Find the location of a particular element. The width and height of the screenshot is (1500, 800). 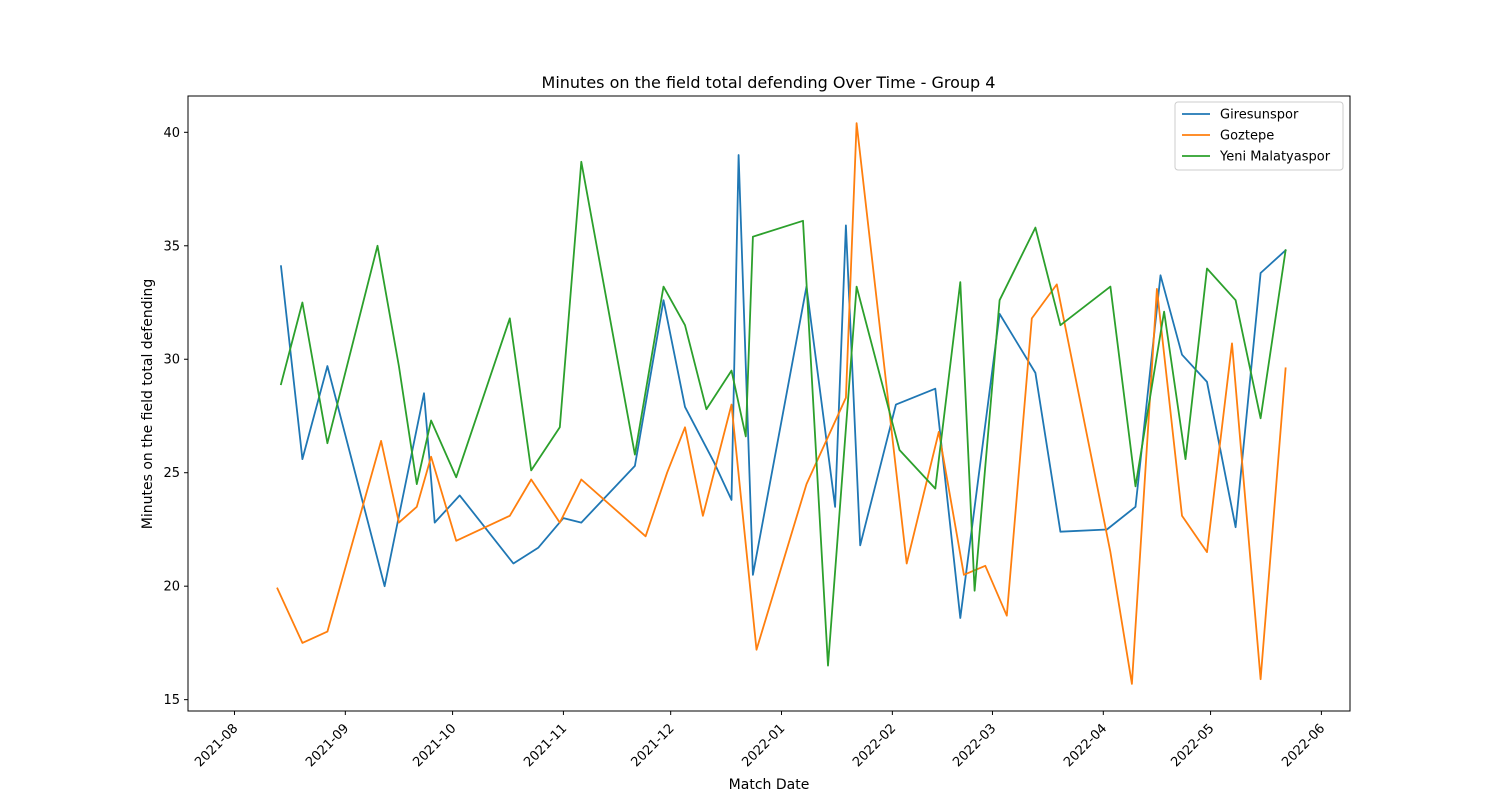

y-tick-label: 30 is located at coordinates (171, 360).